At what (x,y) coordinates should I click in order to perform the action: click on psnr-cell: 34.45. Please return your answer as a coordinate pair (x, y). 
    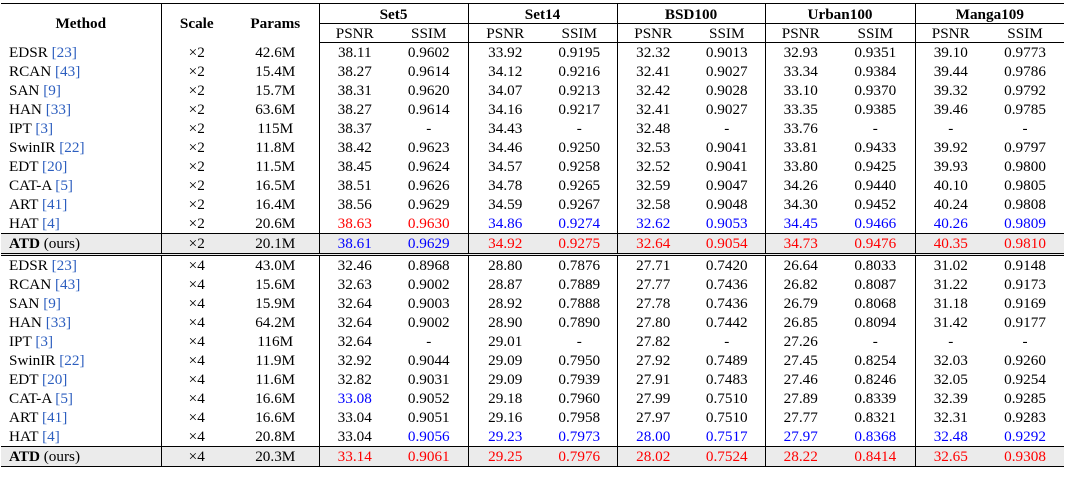
    Looking at the image, I should click on (800, 223).